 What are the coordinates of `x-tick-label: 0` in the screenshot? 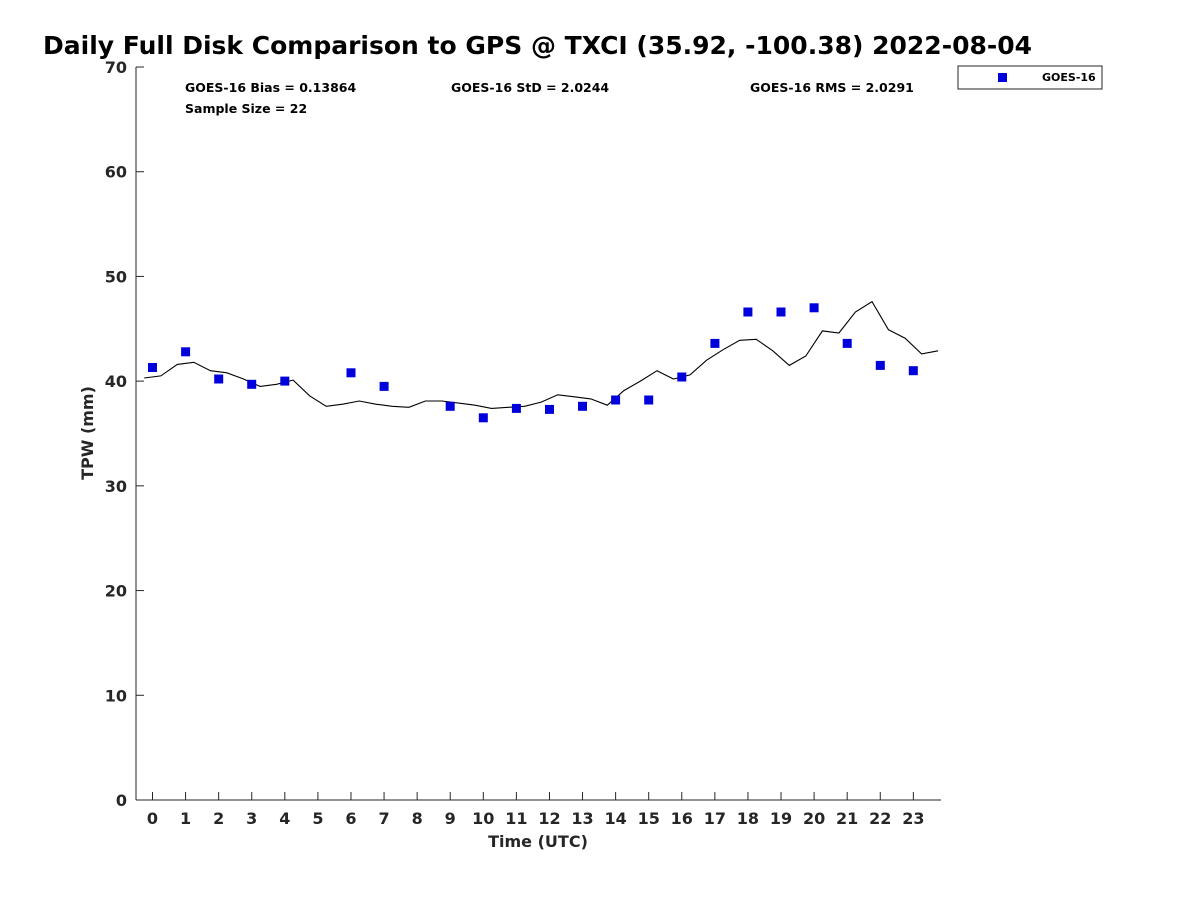 It's located at (152, 818).